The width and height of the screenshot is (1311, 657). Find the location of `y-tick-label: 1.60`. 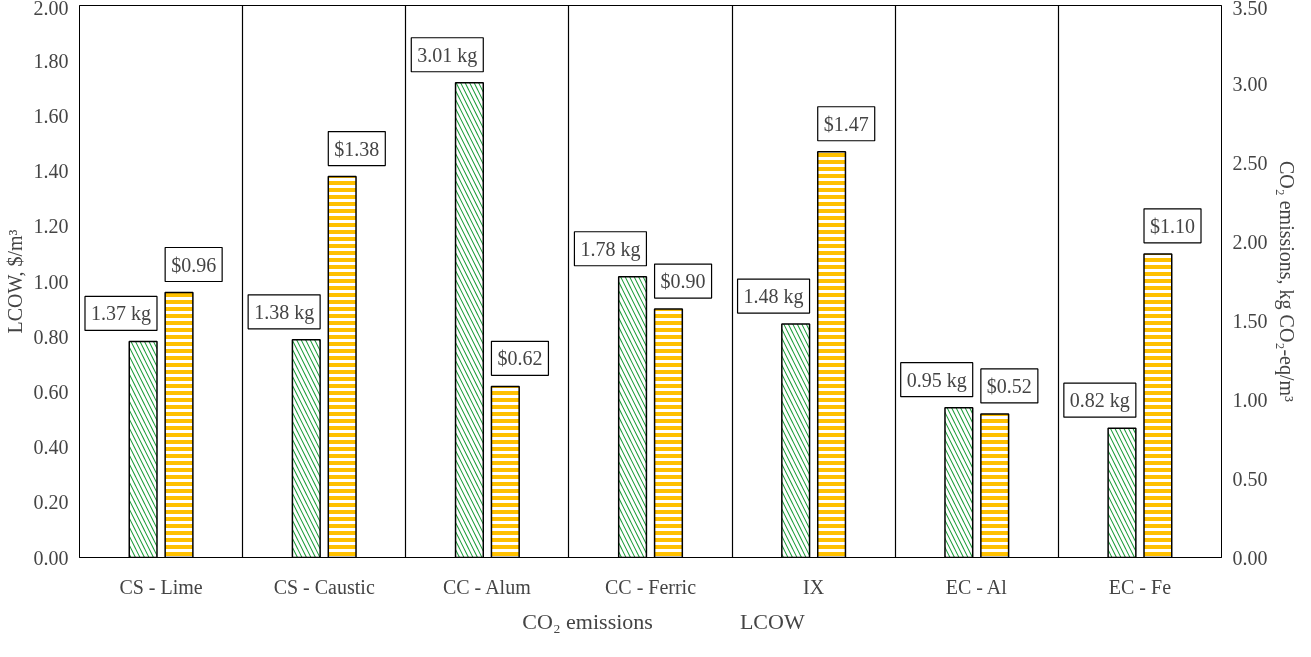

y-tick-label: 1.60 is located at coordinates (51, 115).